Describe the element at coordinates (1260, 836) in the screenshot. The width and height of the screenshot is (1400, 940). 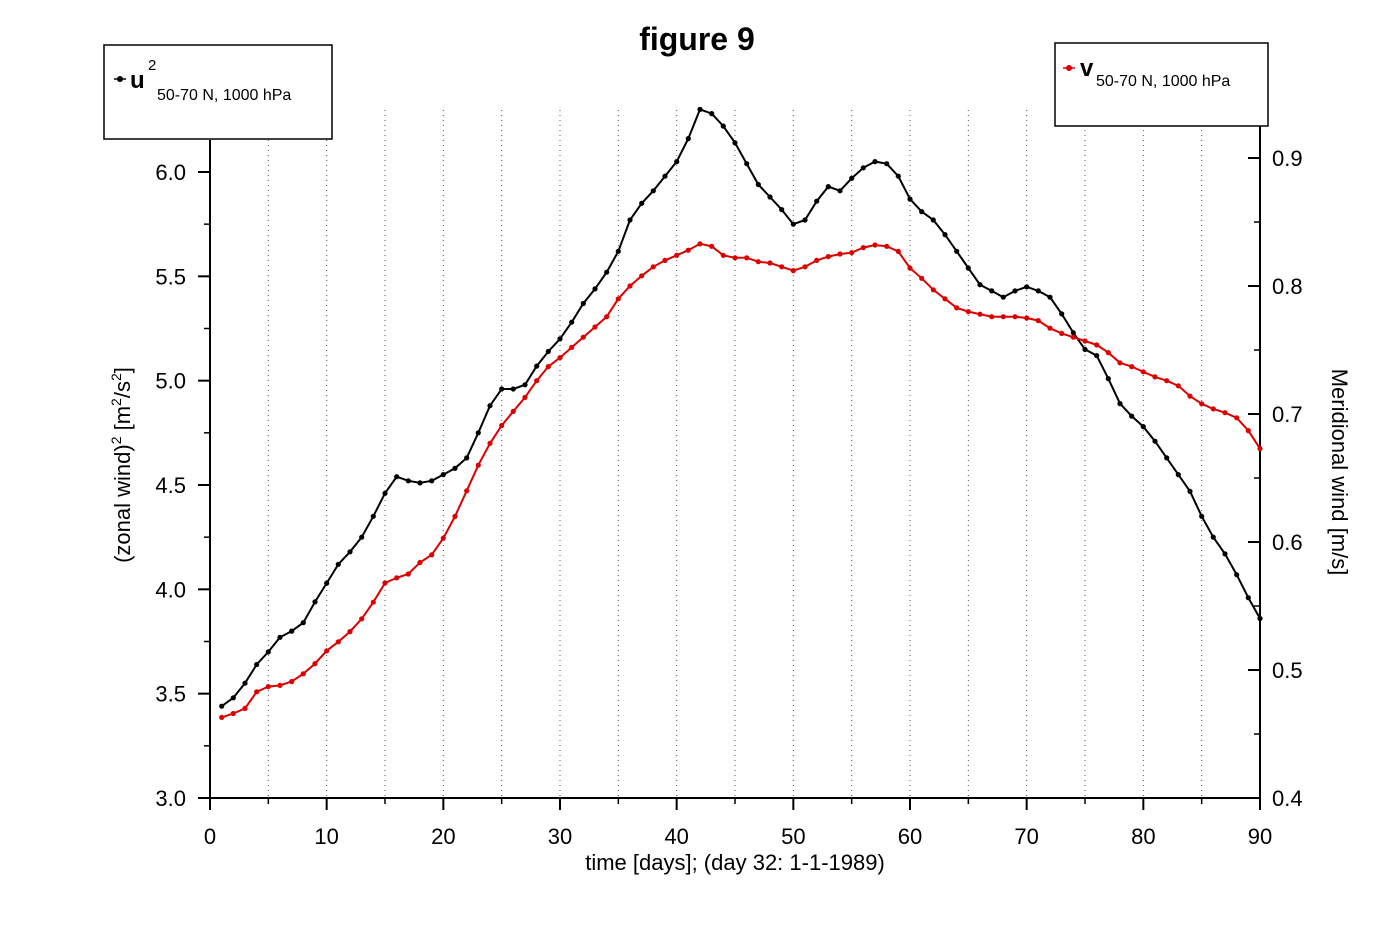
I see `x-tick-label: 90` at that location.